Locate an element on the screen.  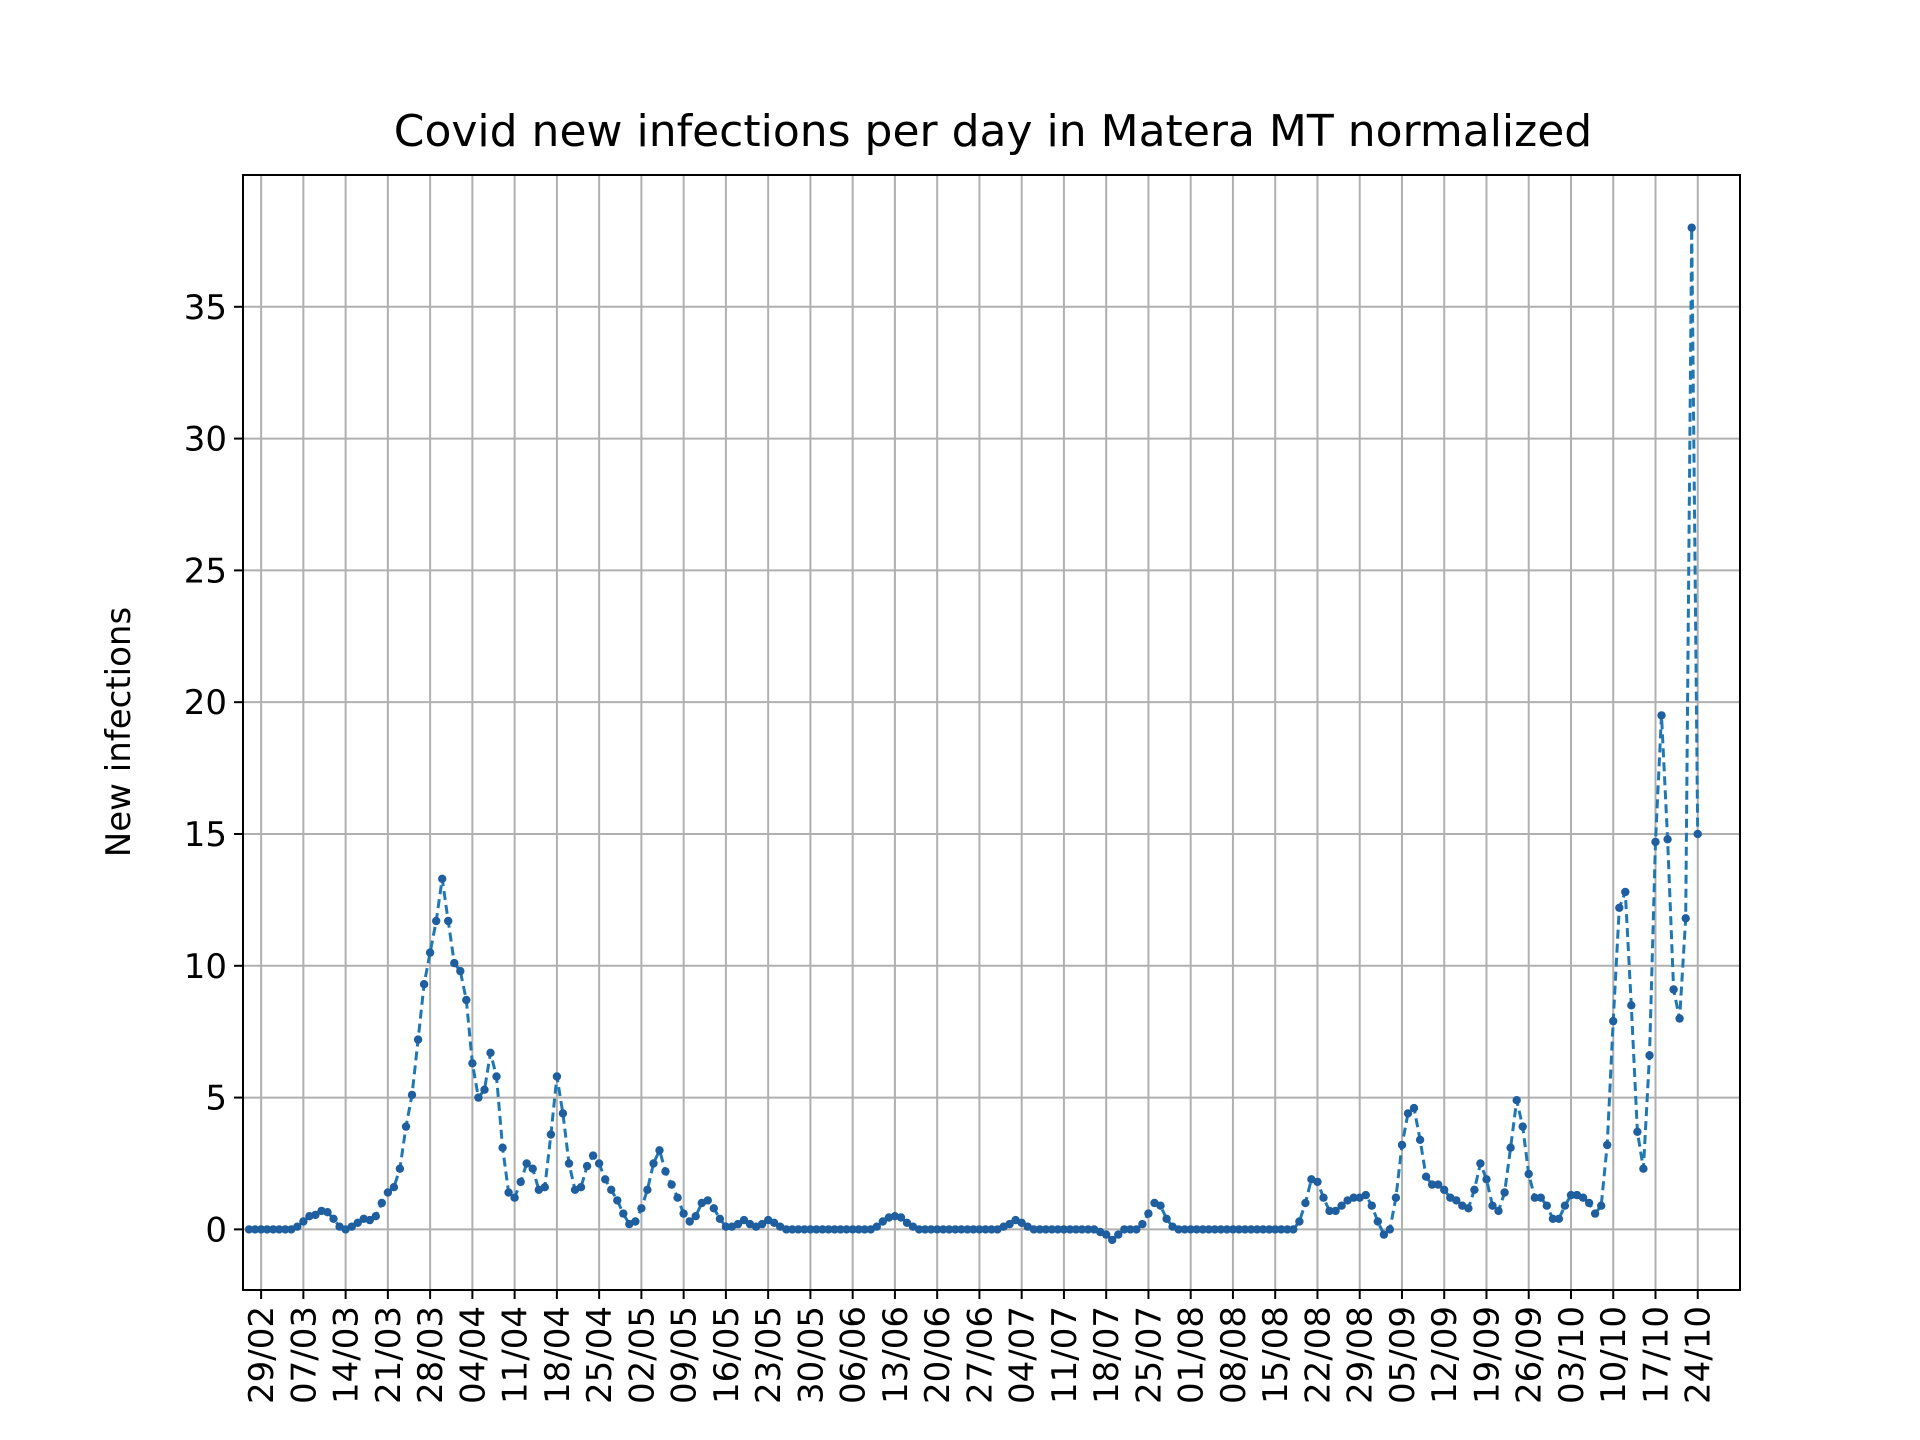
x-tick-label-29: 19/09 is located at coordinates (1487, 1355).